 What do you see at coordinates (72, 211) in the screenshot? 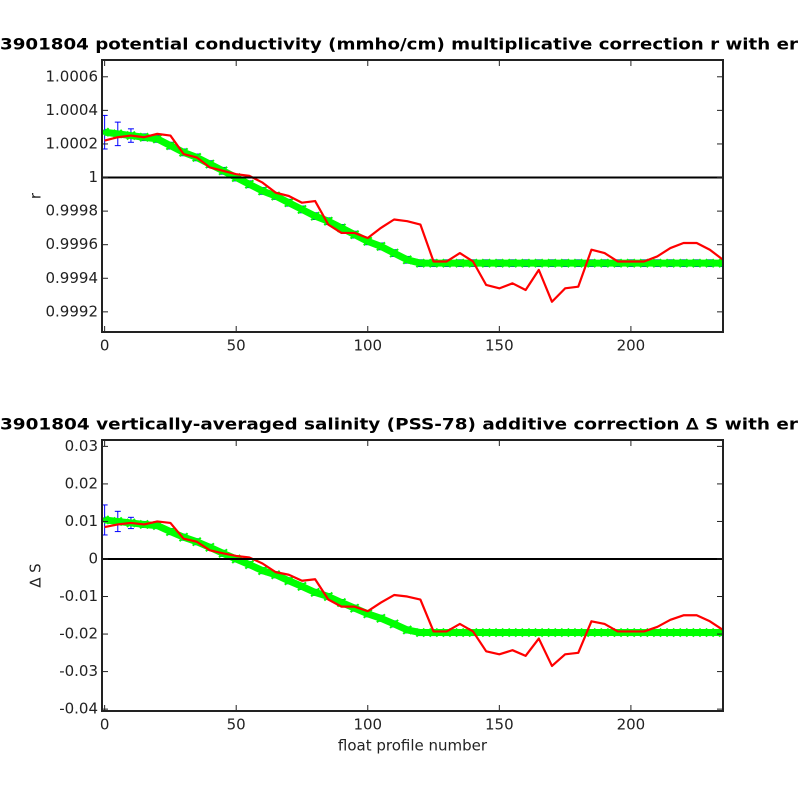
I see `y-tick-label: 0.9998` at bounding box center [72, 211].